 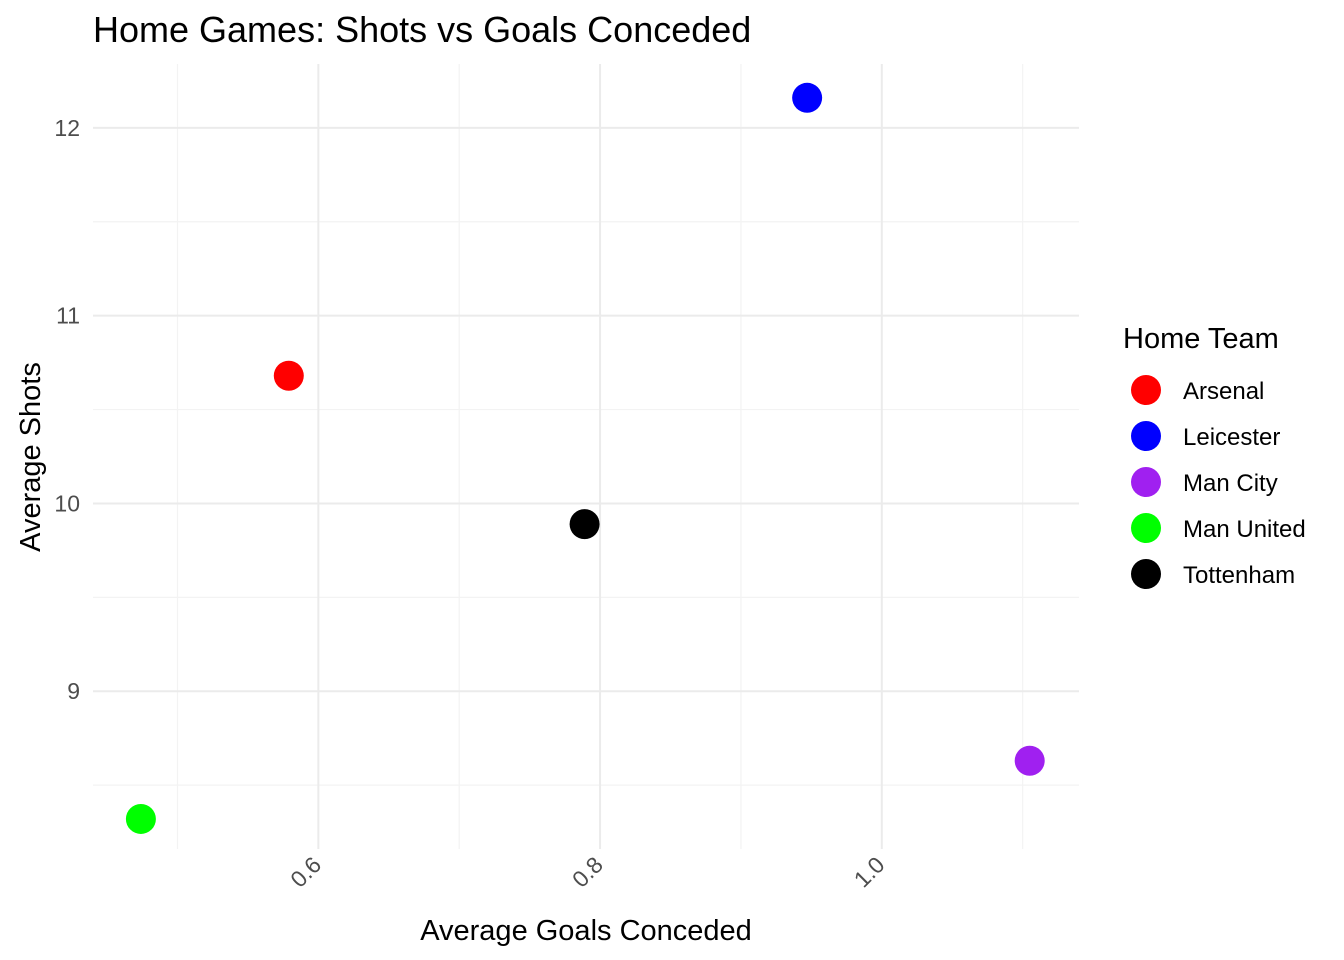 I want to click on x-axis-ticks: 0.6 0.8 1.0, so click(x=587, y=871).